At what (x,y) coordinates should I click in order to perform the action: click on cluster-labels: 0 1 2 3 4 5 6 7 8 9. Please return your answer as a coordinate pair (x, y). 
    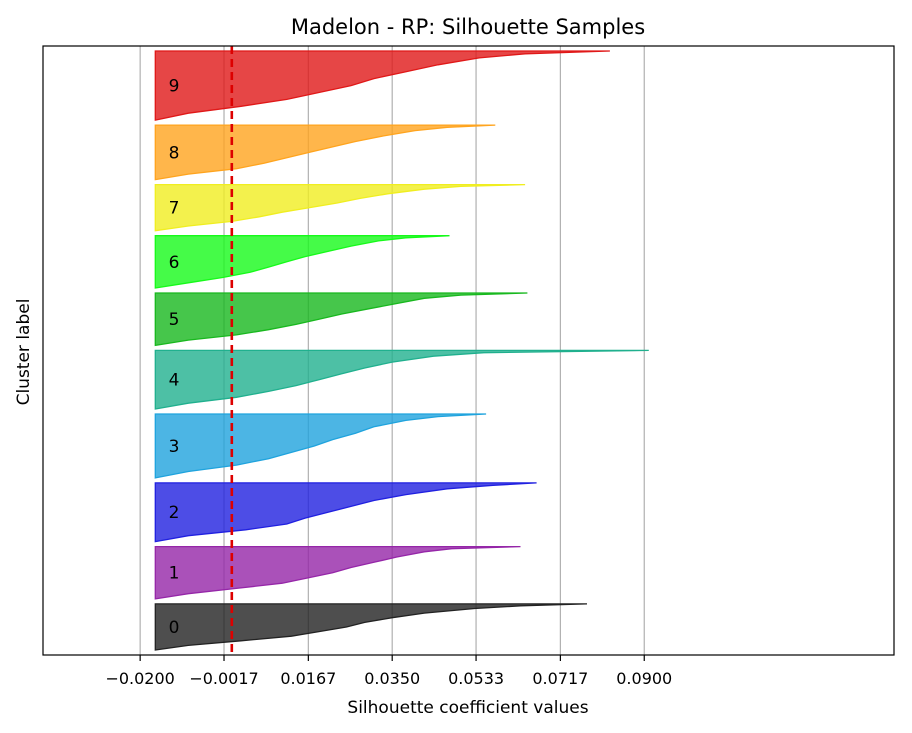
    Looking at the image, I should click on (174, 357).